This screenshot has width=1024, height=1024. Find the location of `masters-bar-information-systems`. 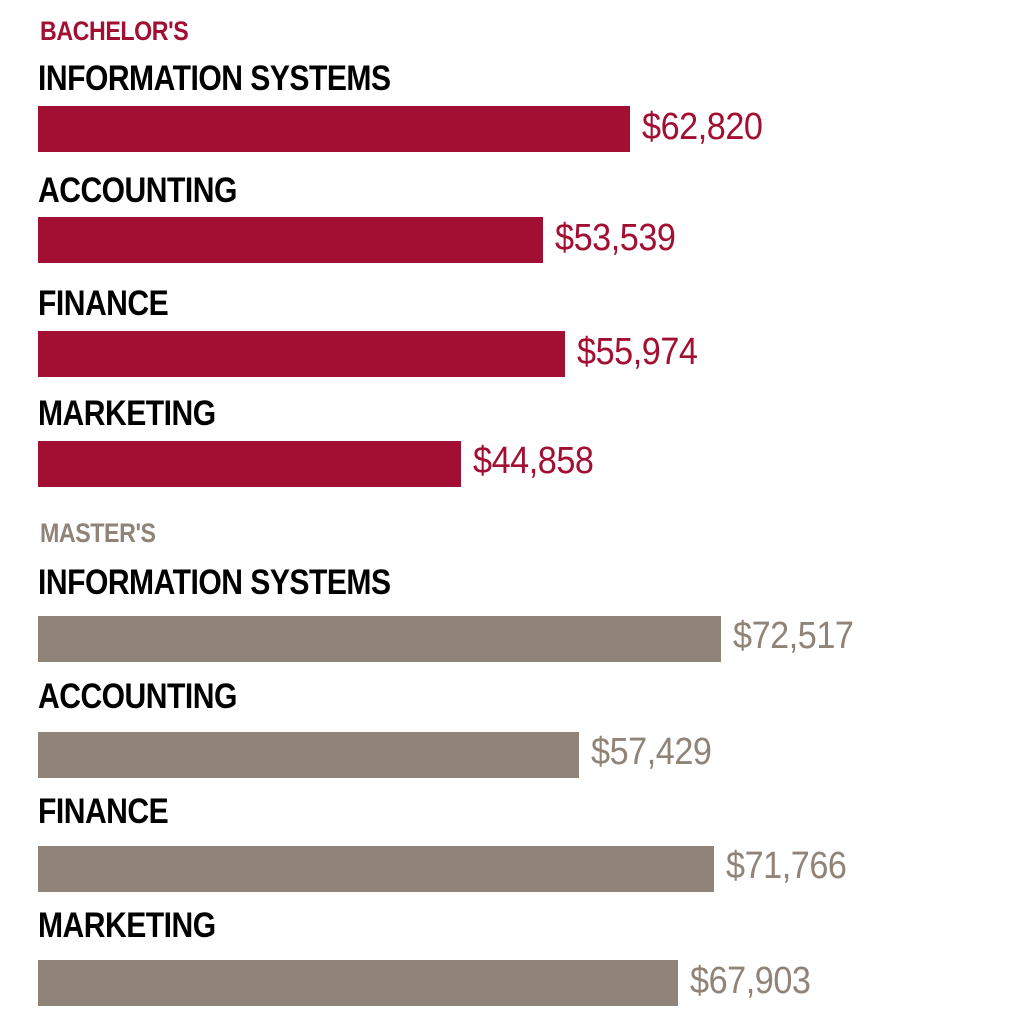

masters-bar-information-systems is located at coordinates (380, 639).